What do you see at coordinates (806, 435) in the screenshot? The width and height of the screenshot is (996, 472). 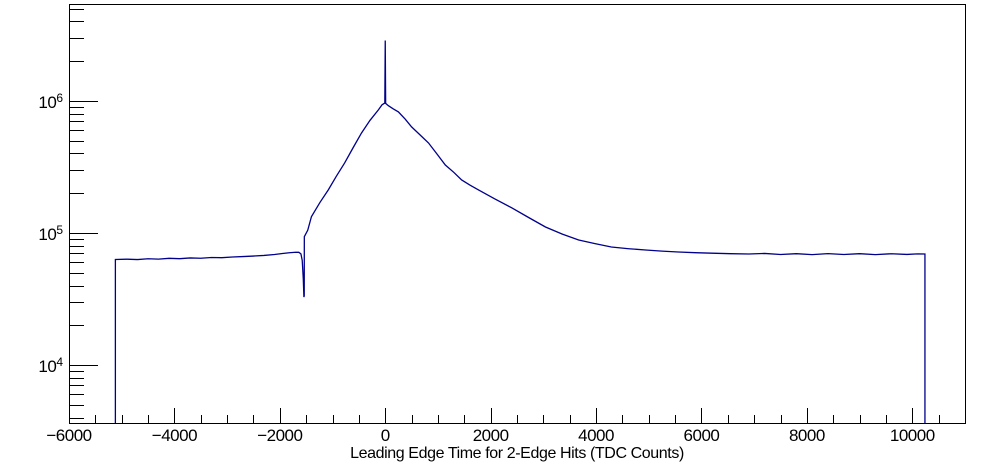 I see `x-tick-label: 8000` at bounding box center [806, 435].